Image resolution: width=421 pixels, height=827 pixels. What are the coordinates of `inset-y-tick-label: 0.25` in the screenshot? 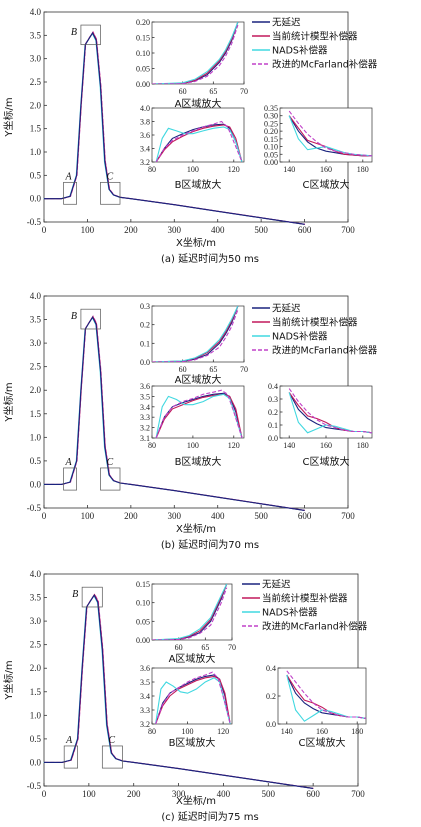 It's located at (271, 123).